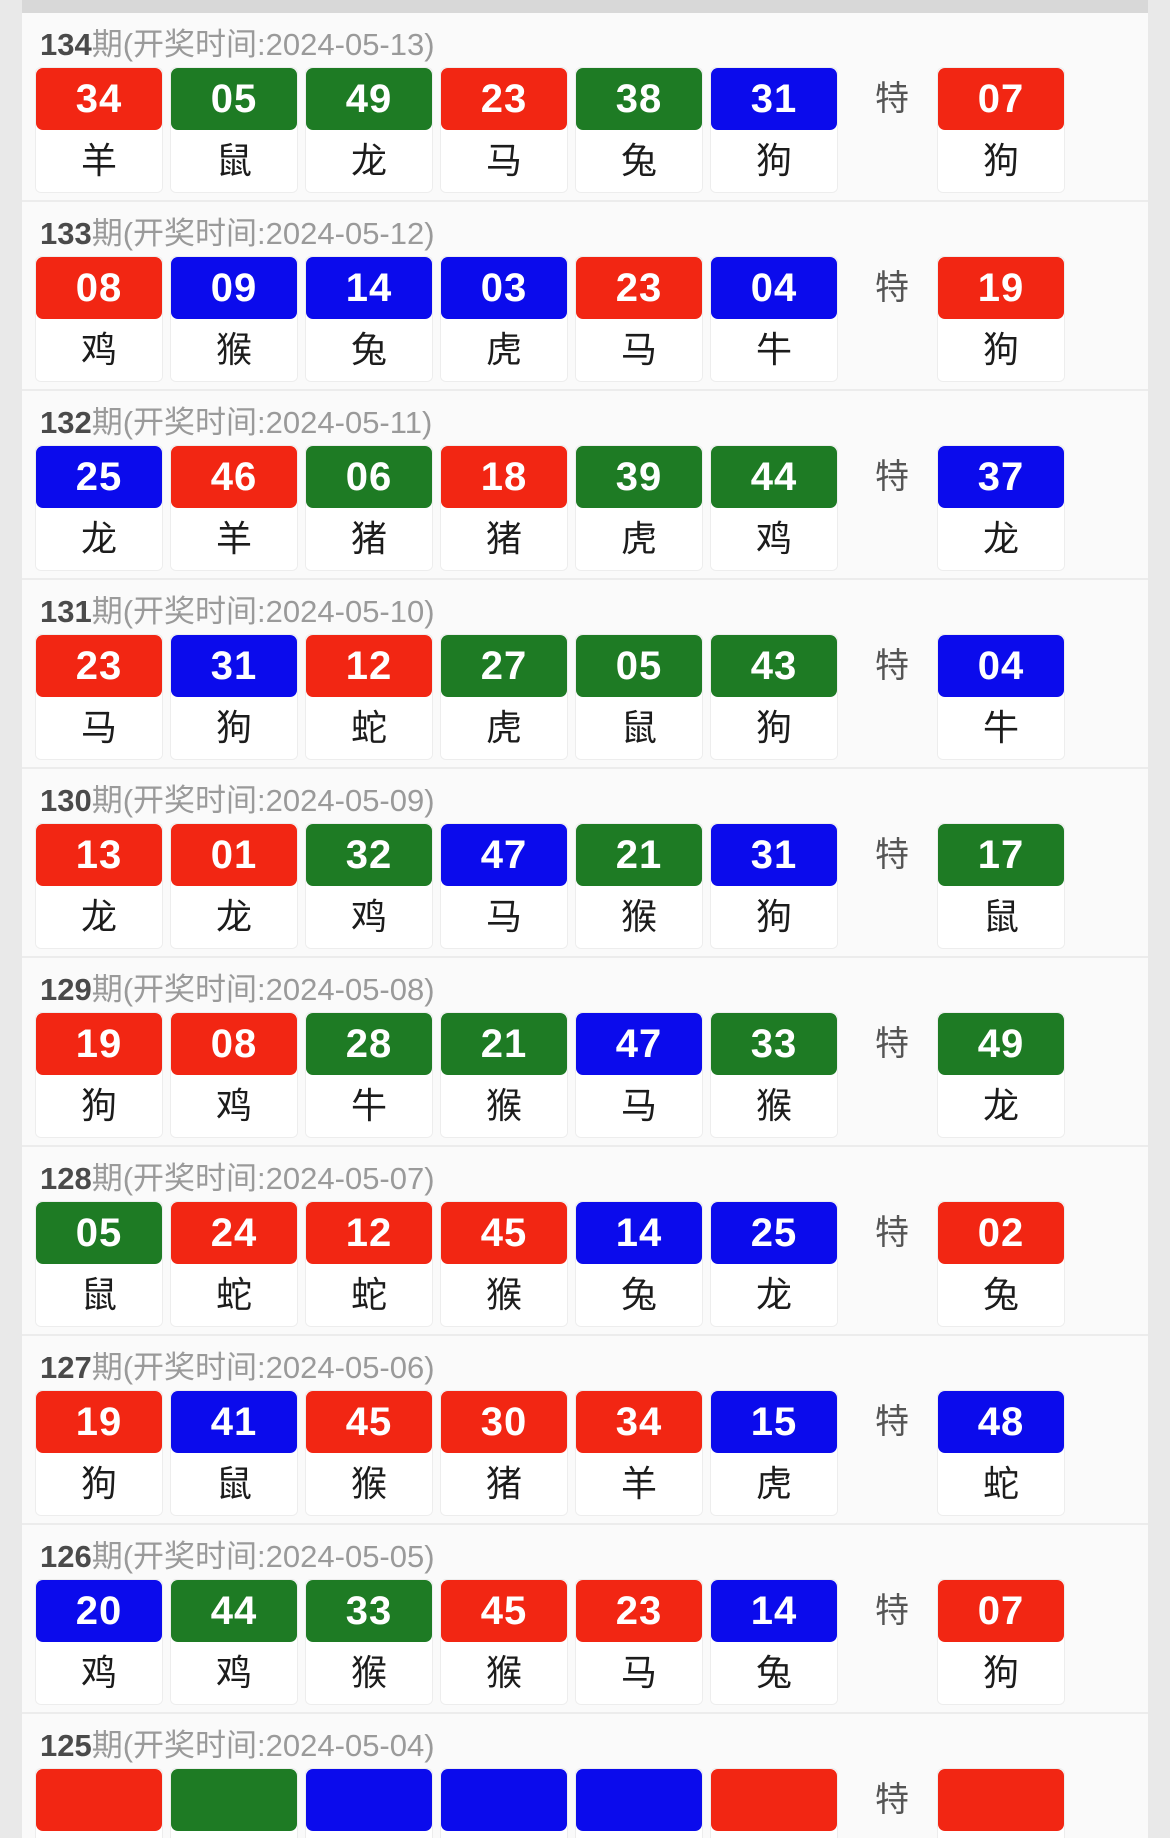 The image size is (1170, 1838). I want to click on special-lottery-ball: 04 牛, so click(1001, 697).